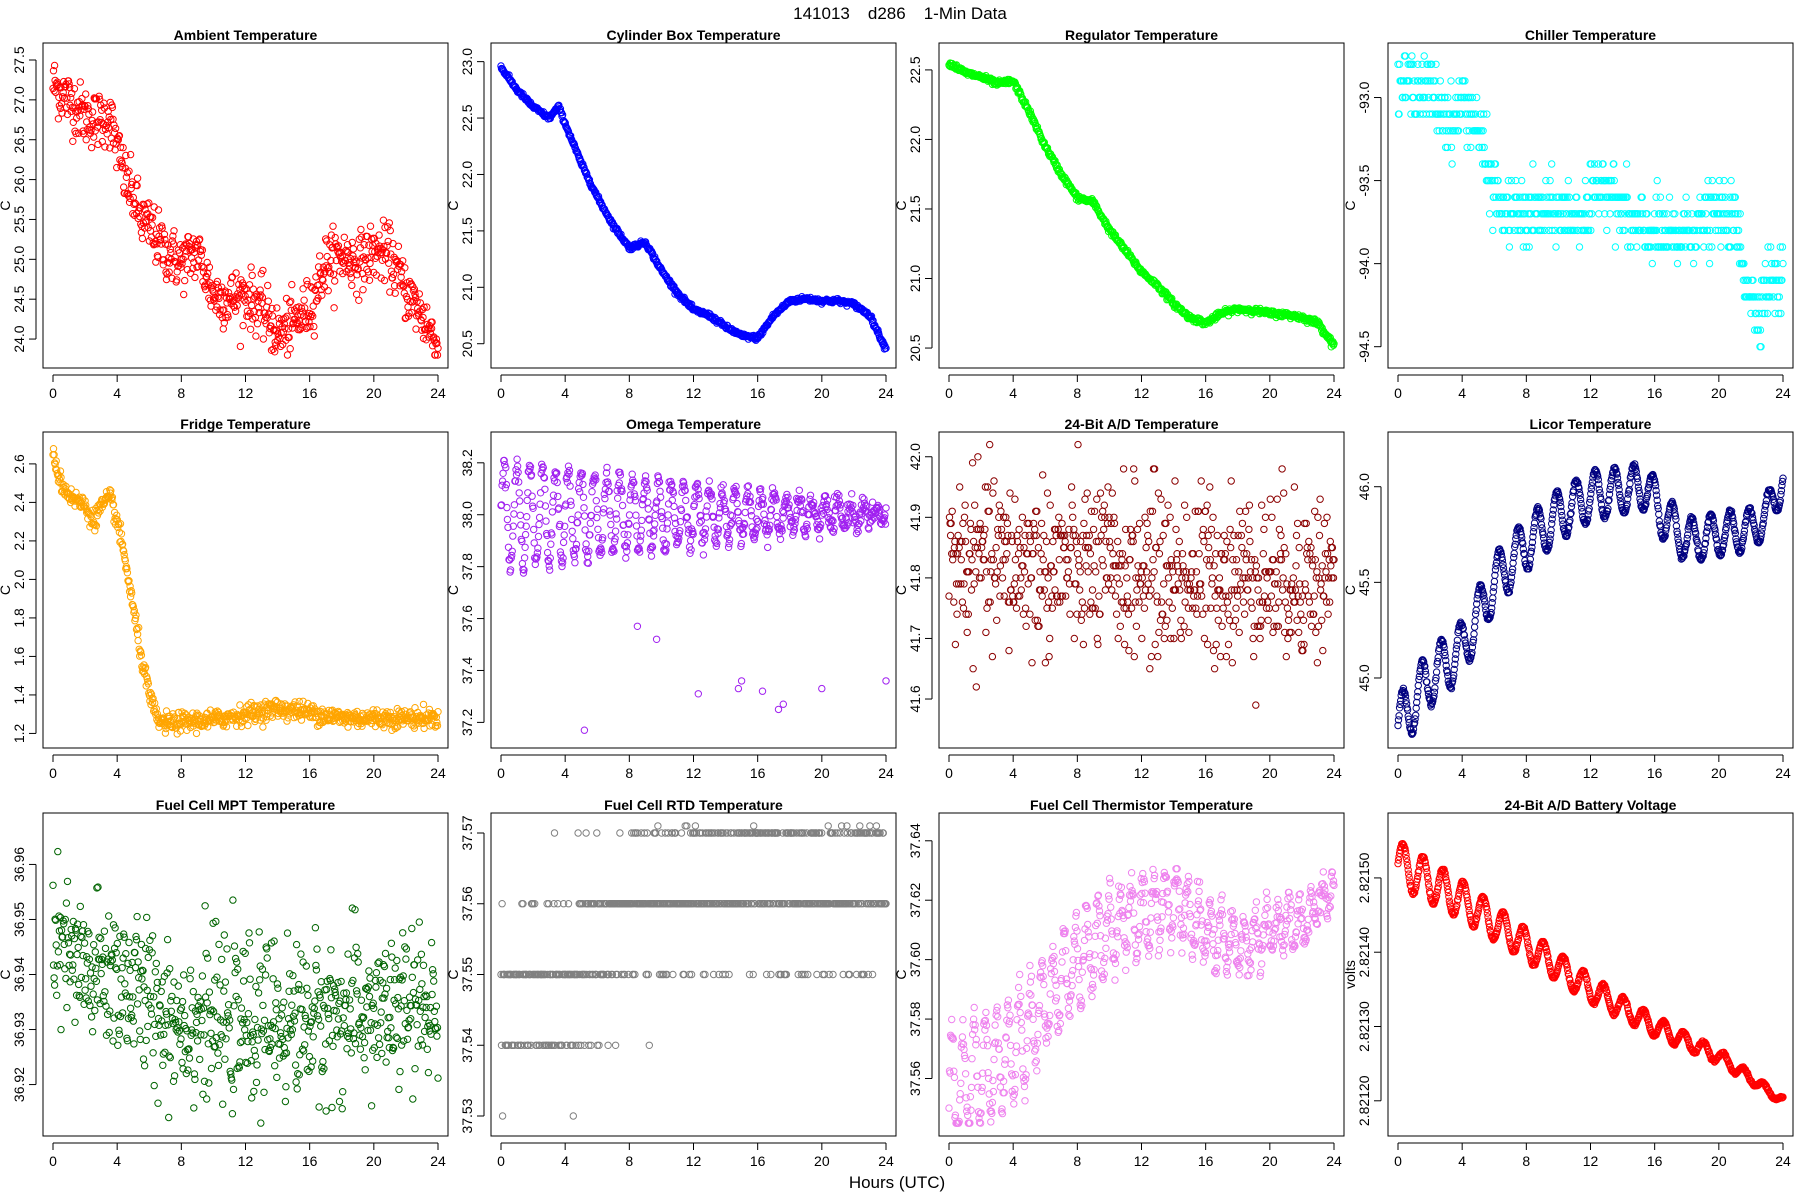 This screenshot has height=1200, width=1800. I want to click on figure-title: 141013 d286 1-Min Data, so click(900, 13).